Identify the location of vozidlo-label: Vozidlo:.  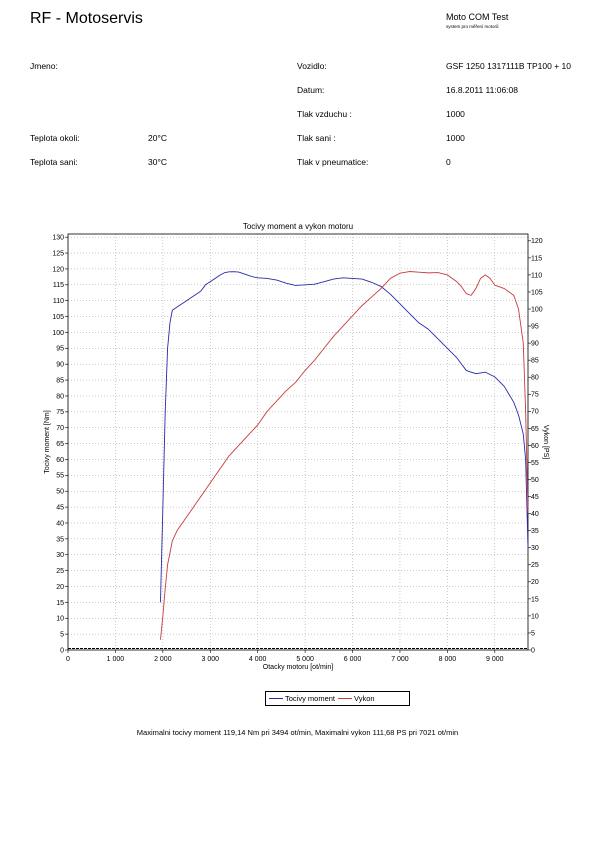
(312, 66).